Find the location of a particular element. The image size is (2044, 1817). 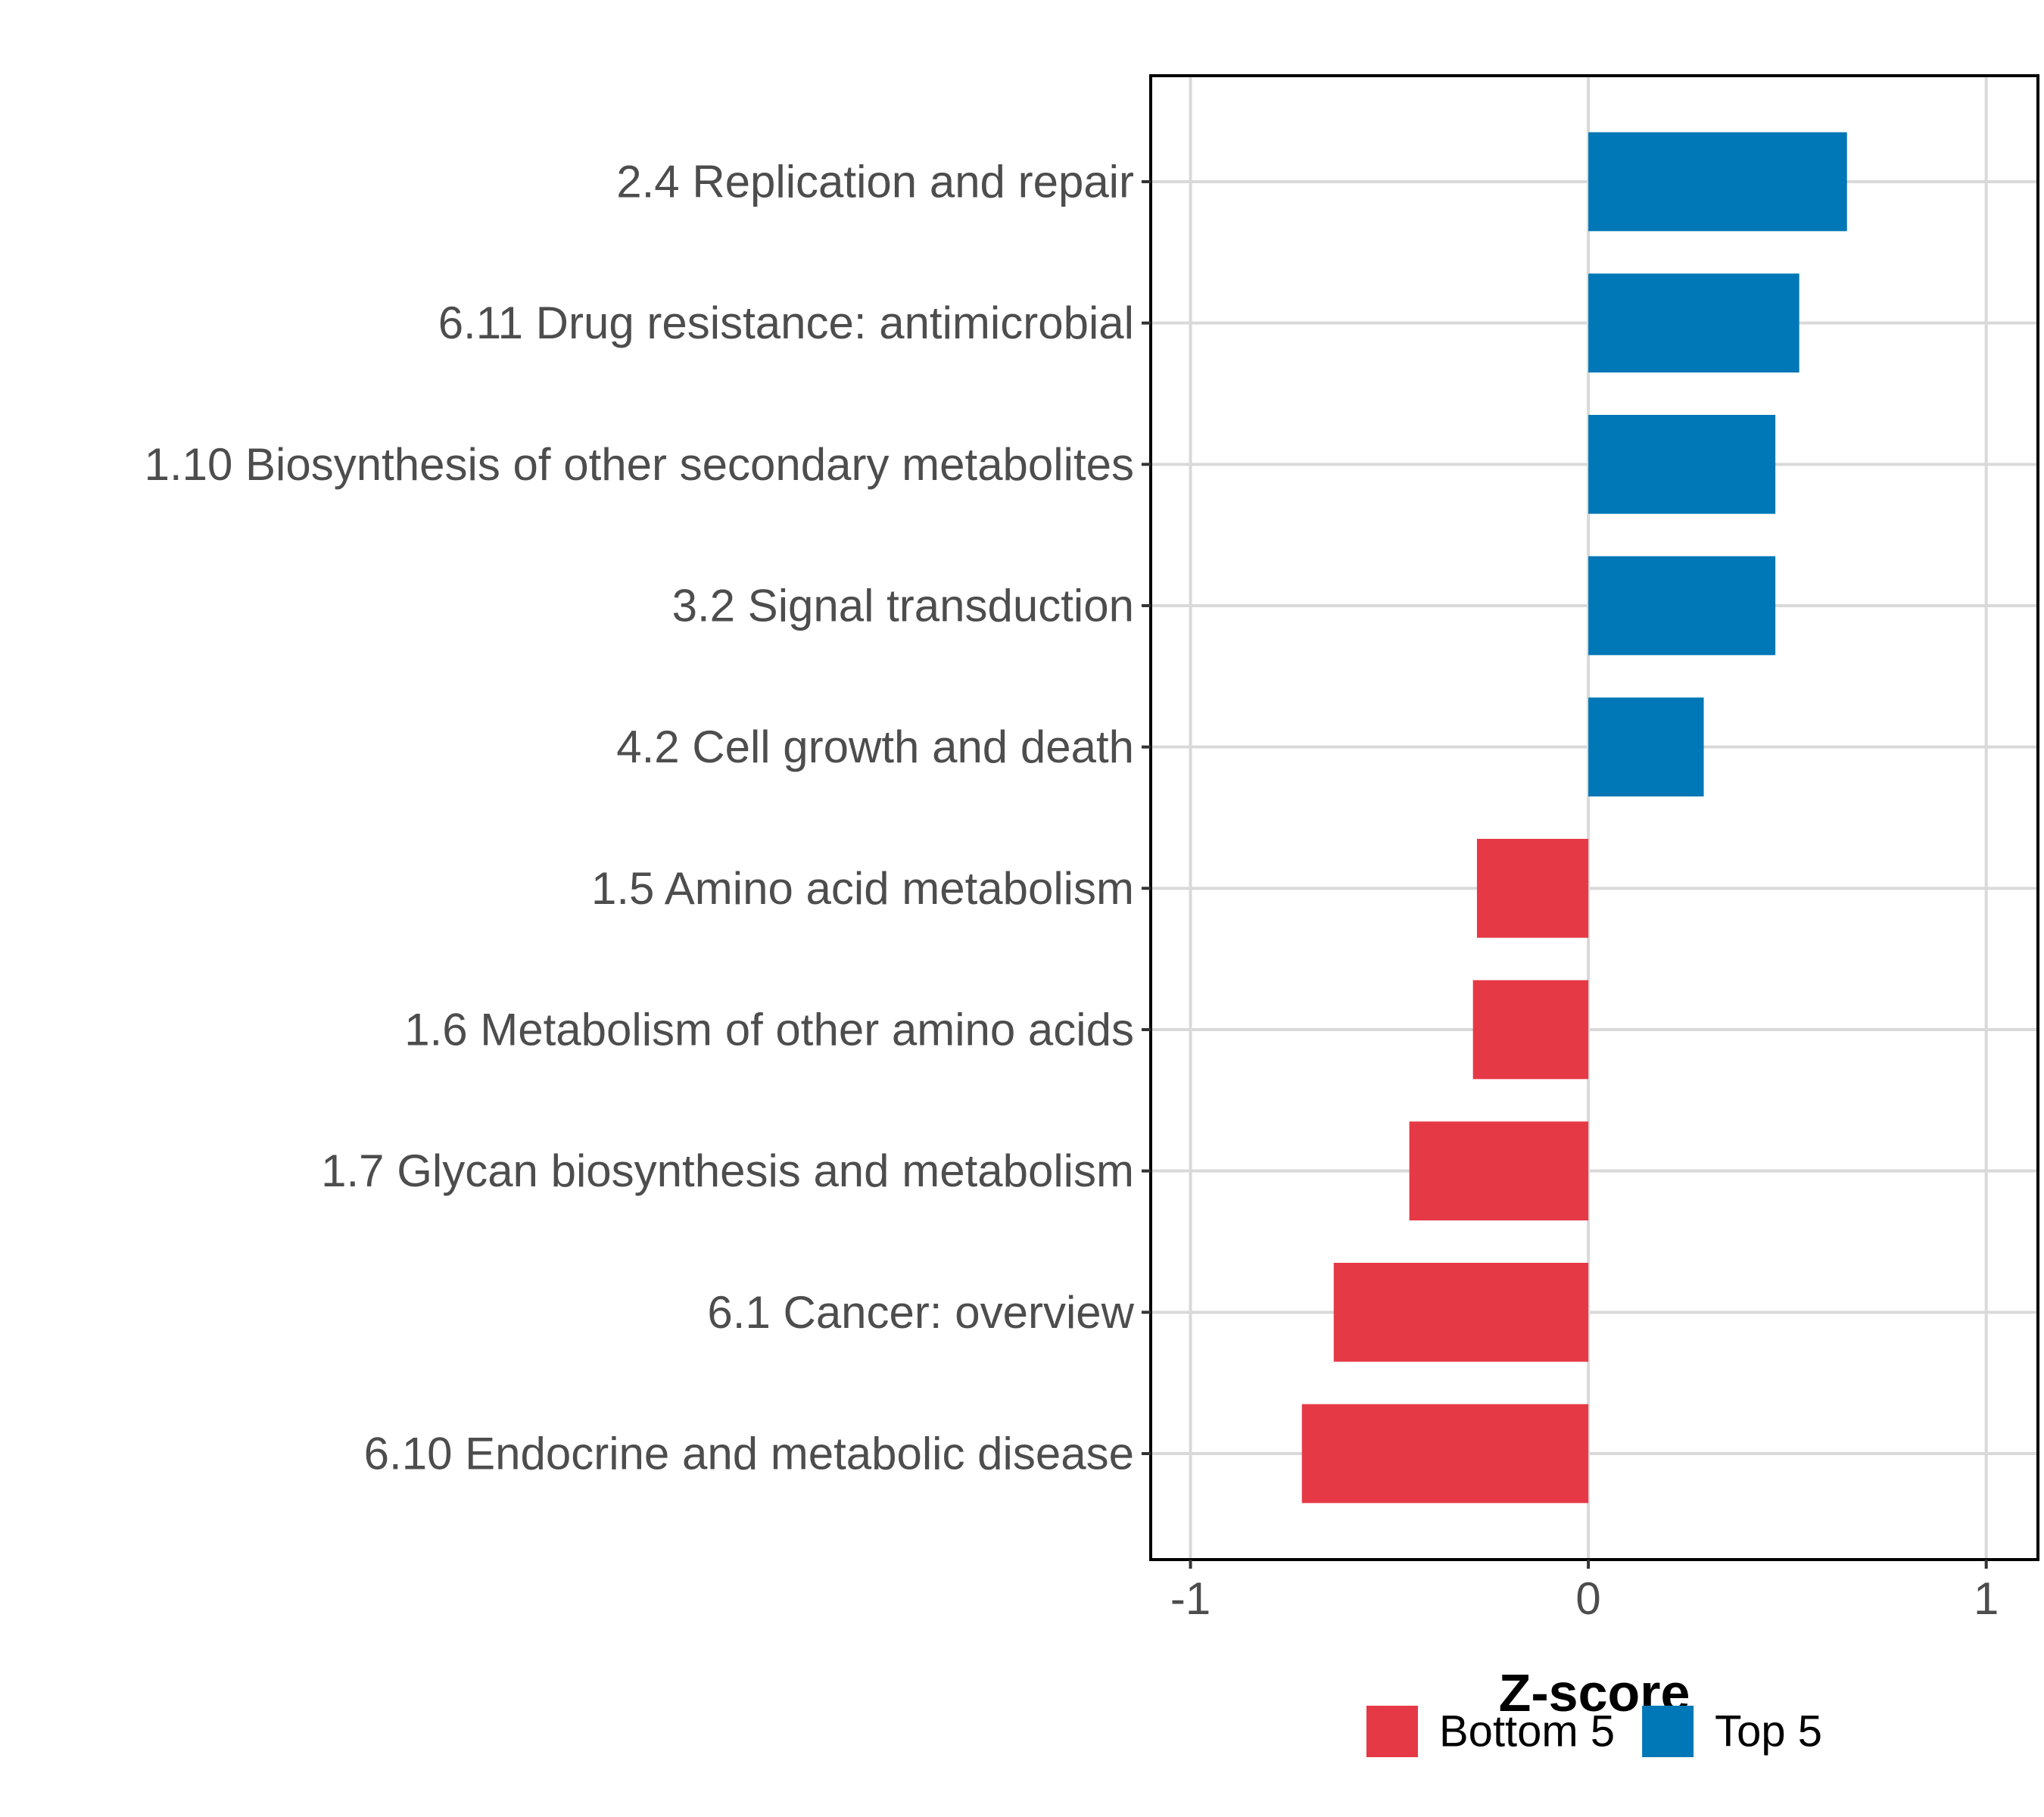

category-label: 6.11 Drug resistance: antimicrobial is located at coordinates (786, 323).